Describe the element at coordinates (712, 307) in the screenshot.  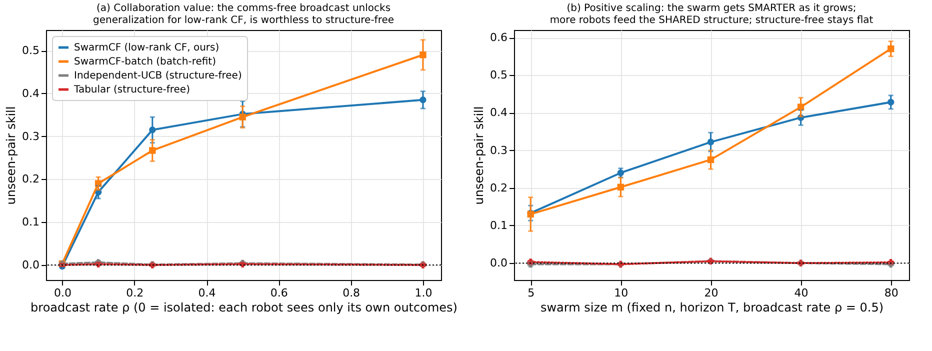
I see `x-axis-title: swarm size m (fixed n, horizon T, broadcast rate ρ = 0.5)` at that location.